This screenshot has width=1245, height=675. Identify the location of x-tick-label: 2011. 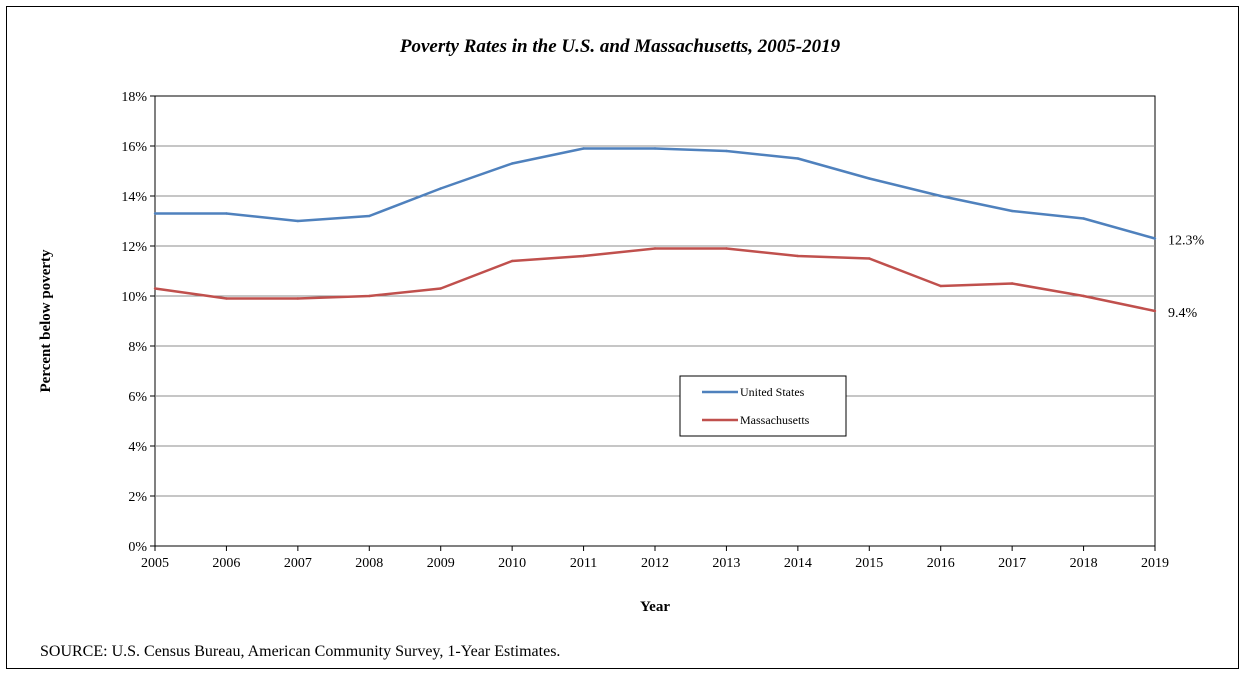
(583, 563).